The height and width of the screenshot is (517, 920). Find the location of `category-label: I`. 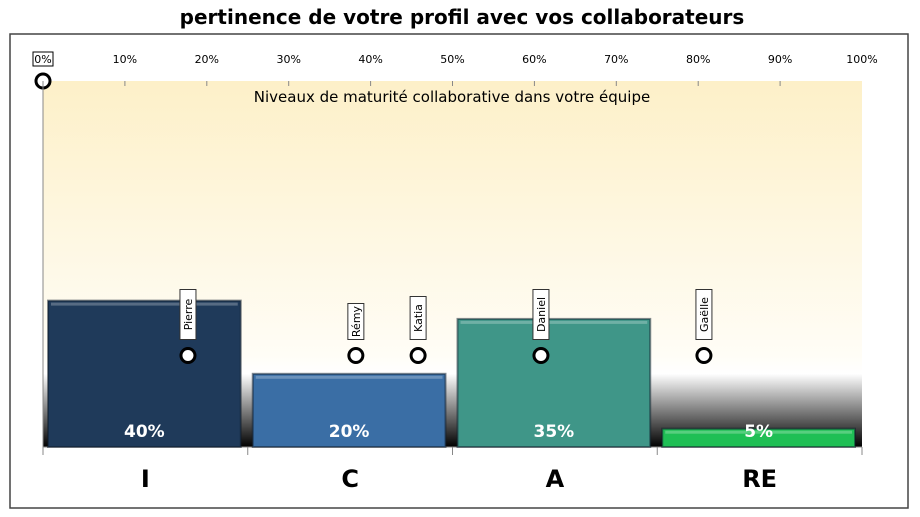

category-label: I is located at coordinates (145, 479).